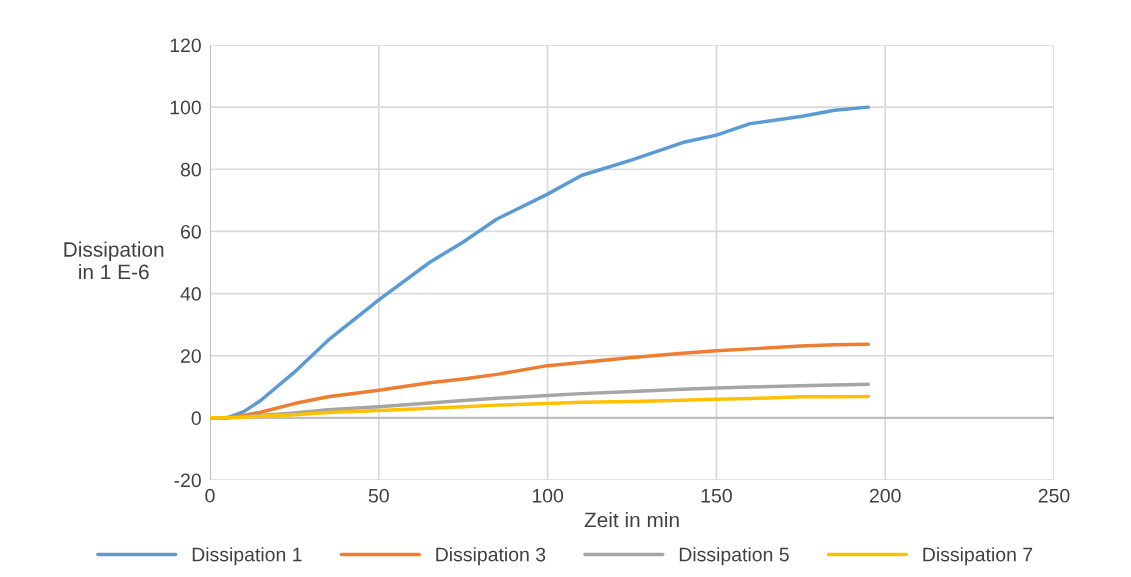 This screenshot has width=1131, height=577. What do you see at coordinates (210, 495) in the screenshot?
I see `x-tick-label: 0` at bounding box center [210, 495].